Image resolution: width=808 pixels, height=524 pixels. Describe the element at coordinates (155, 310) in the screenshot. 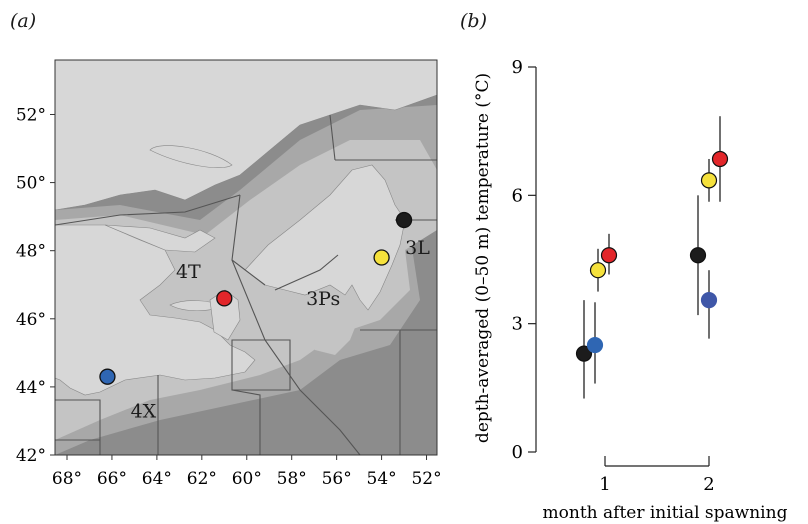

I see `map-land-maritimes` at that location.